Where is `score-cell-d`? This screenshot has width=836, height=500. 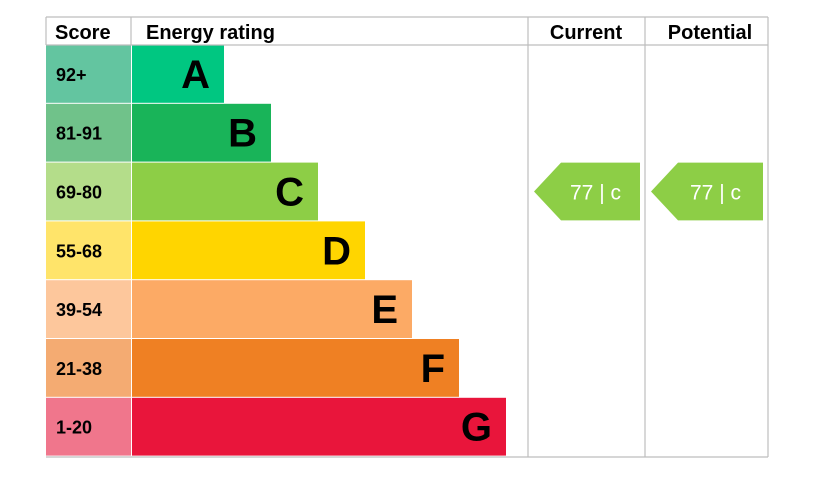
score-cell-d is located at coordinates (88, 250).